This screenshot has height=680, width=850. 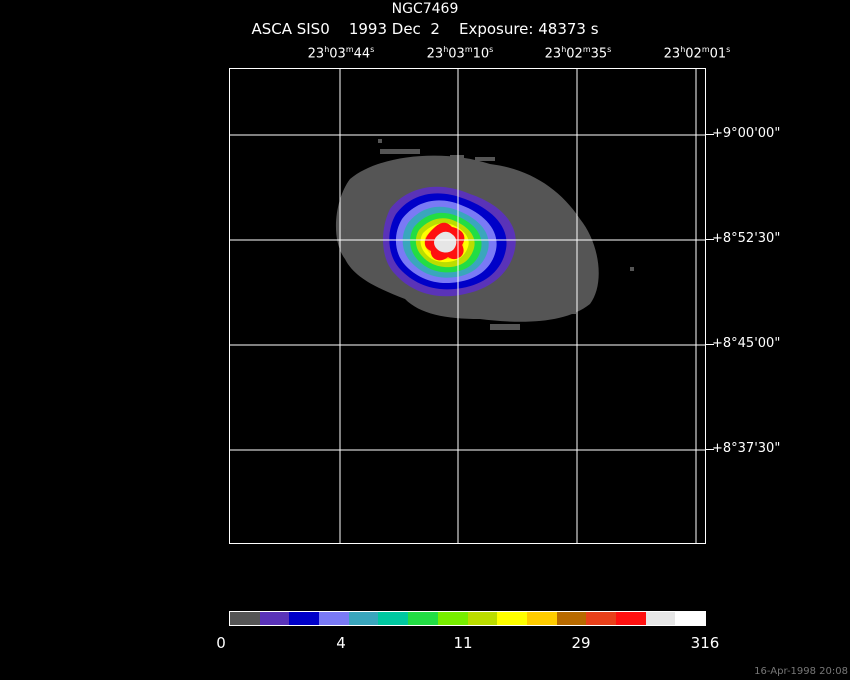 What do you see at coordinates (746, 133) in the screenshot?
I see `dec-label-1: +9°00'00"` at bounding box center [746, 133].